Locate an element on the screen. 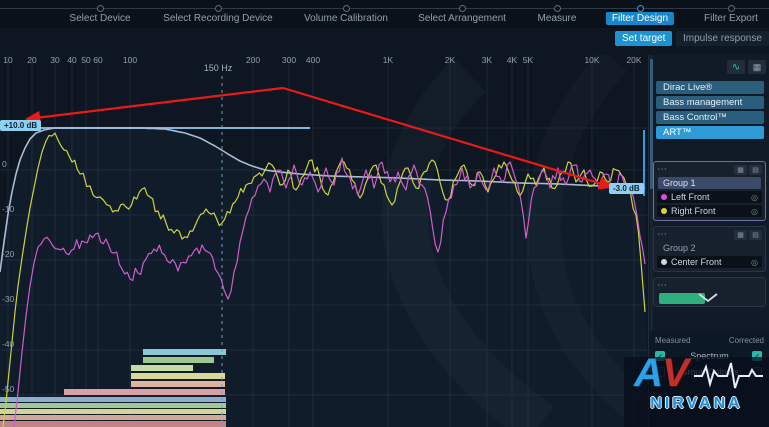  step-select-recording-device: Select Recording Device is located at coordinates (218, 18).